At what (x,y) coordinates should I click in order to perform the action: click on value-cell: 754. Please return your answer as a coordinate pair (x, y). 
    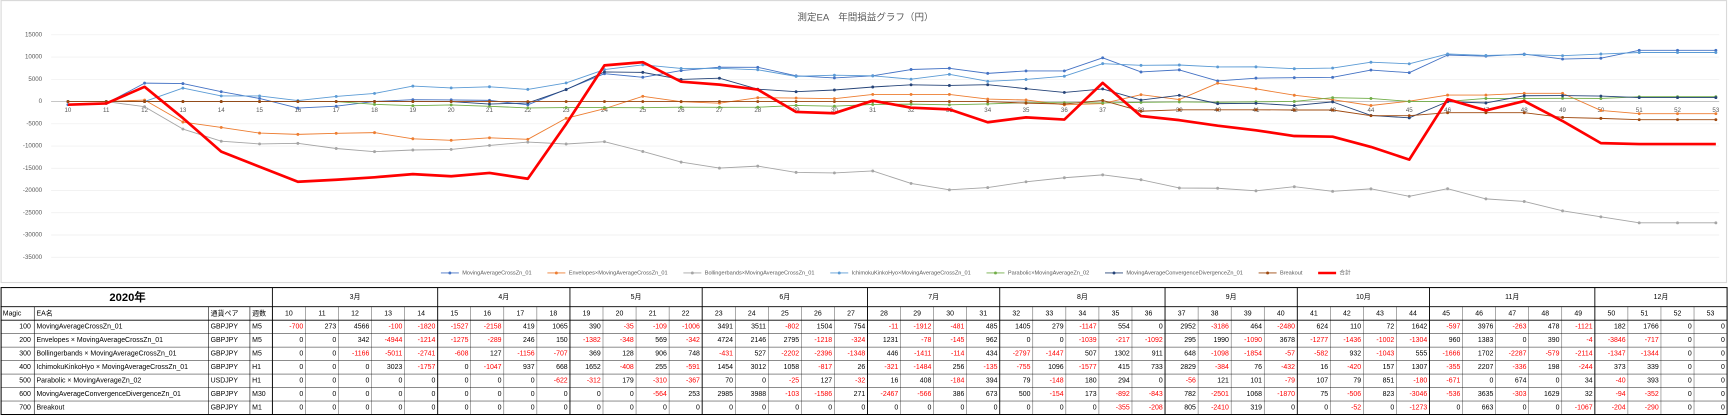
    Looking at the image, I should click on (860, 327).